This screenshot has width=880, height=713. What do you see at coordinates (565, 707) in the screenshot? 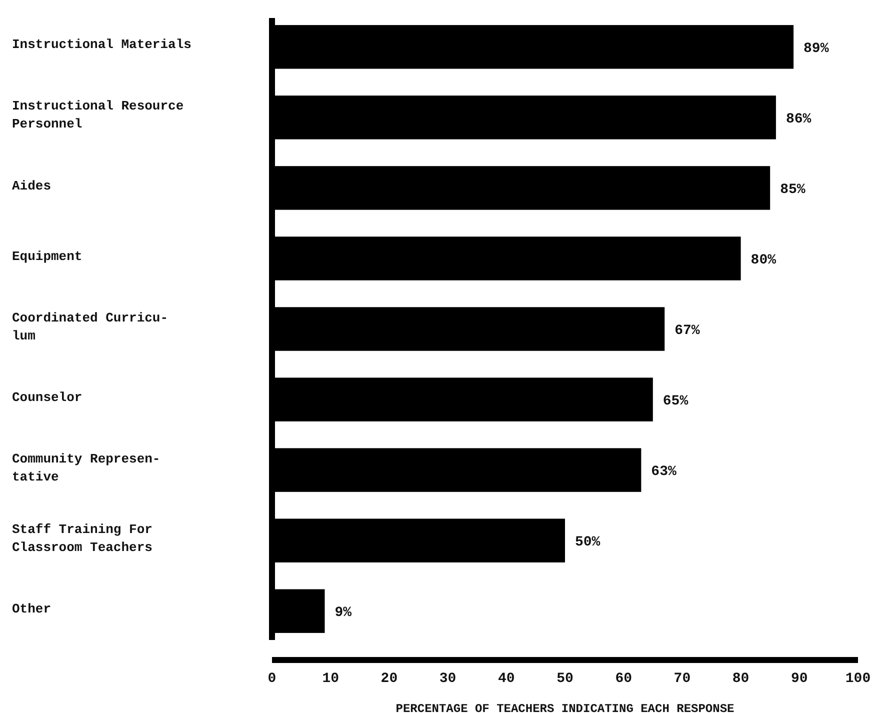
I see `x-axis-title: PERCENTAGE OF TEACHERS INDICATING EACH RESPONSE` at bounding box center [565, 707].